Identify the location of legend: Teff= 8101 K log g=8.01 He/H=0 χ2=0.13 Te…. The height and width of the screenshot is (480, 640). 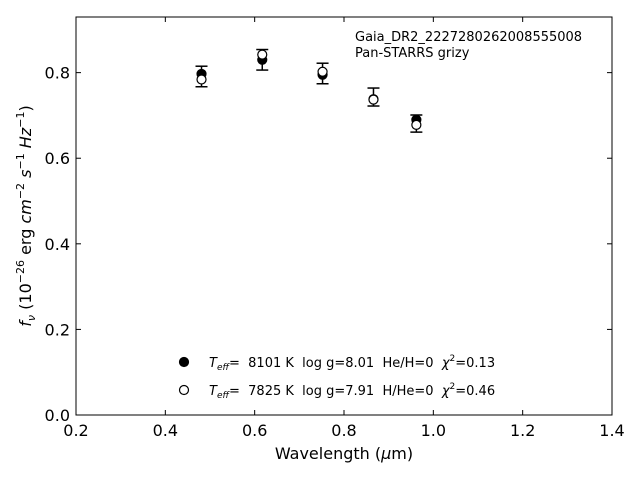
(336, 377).